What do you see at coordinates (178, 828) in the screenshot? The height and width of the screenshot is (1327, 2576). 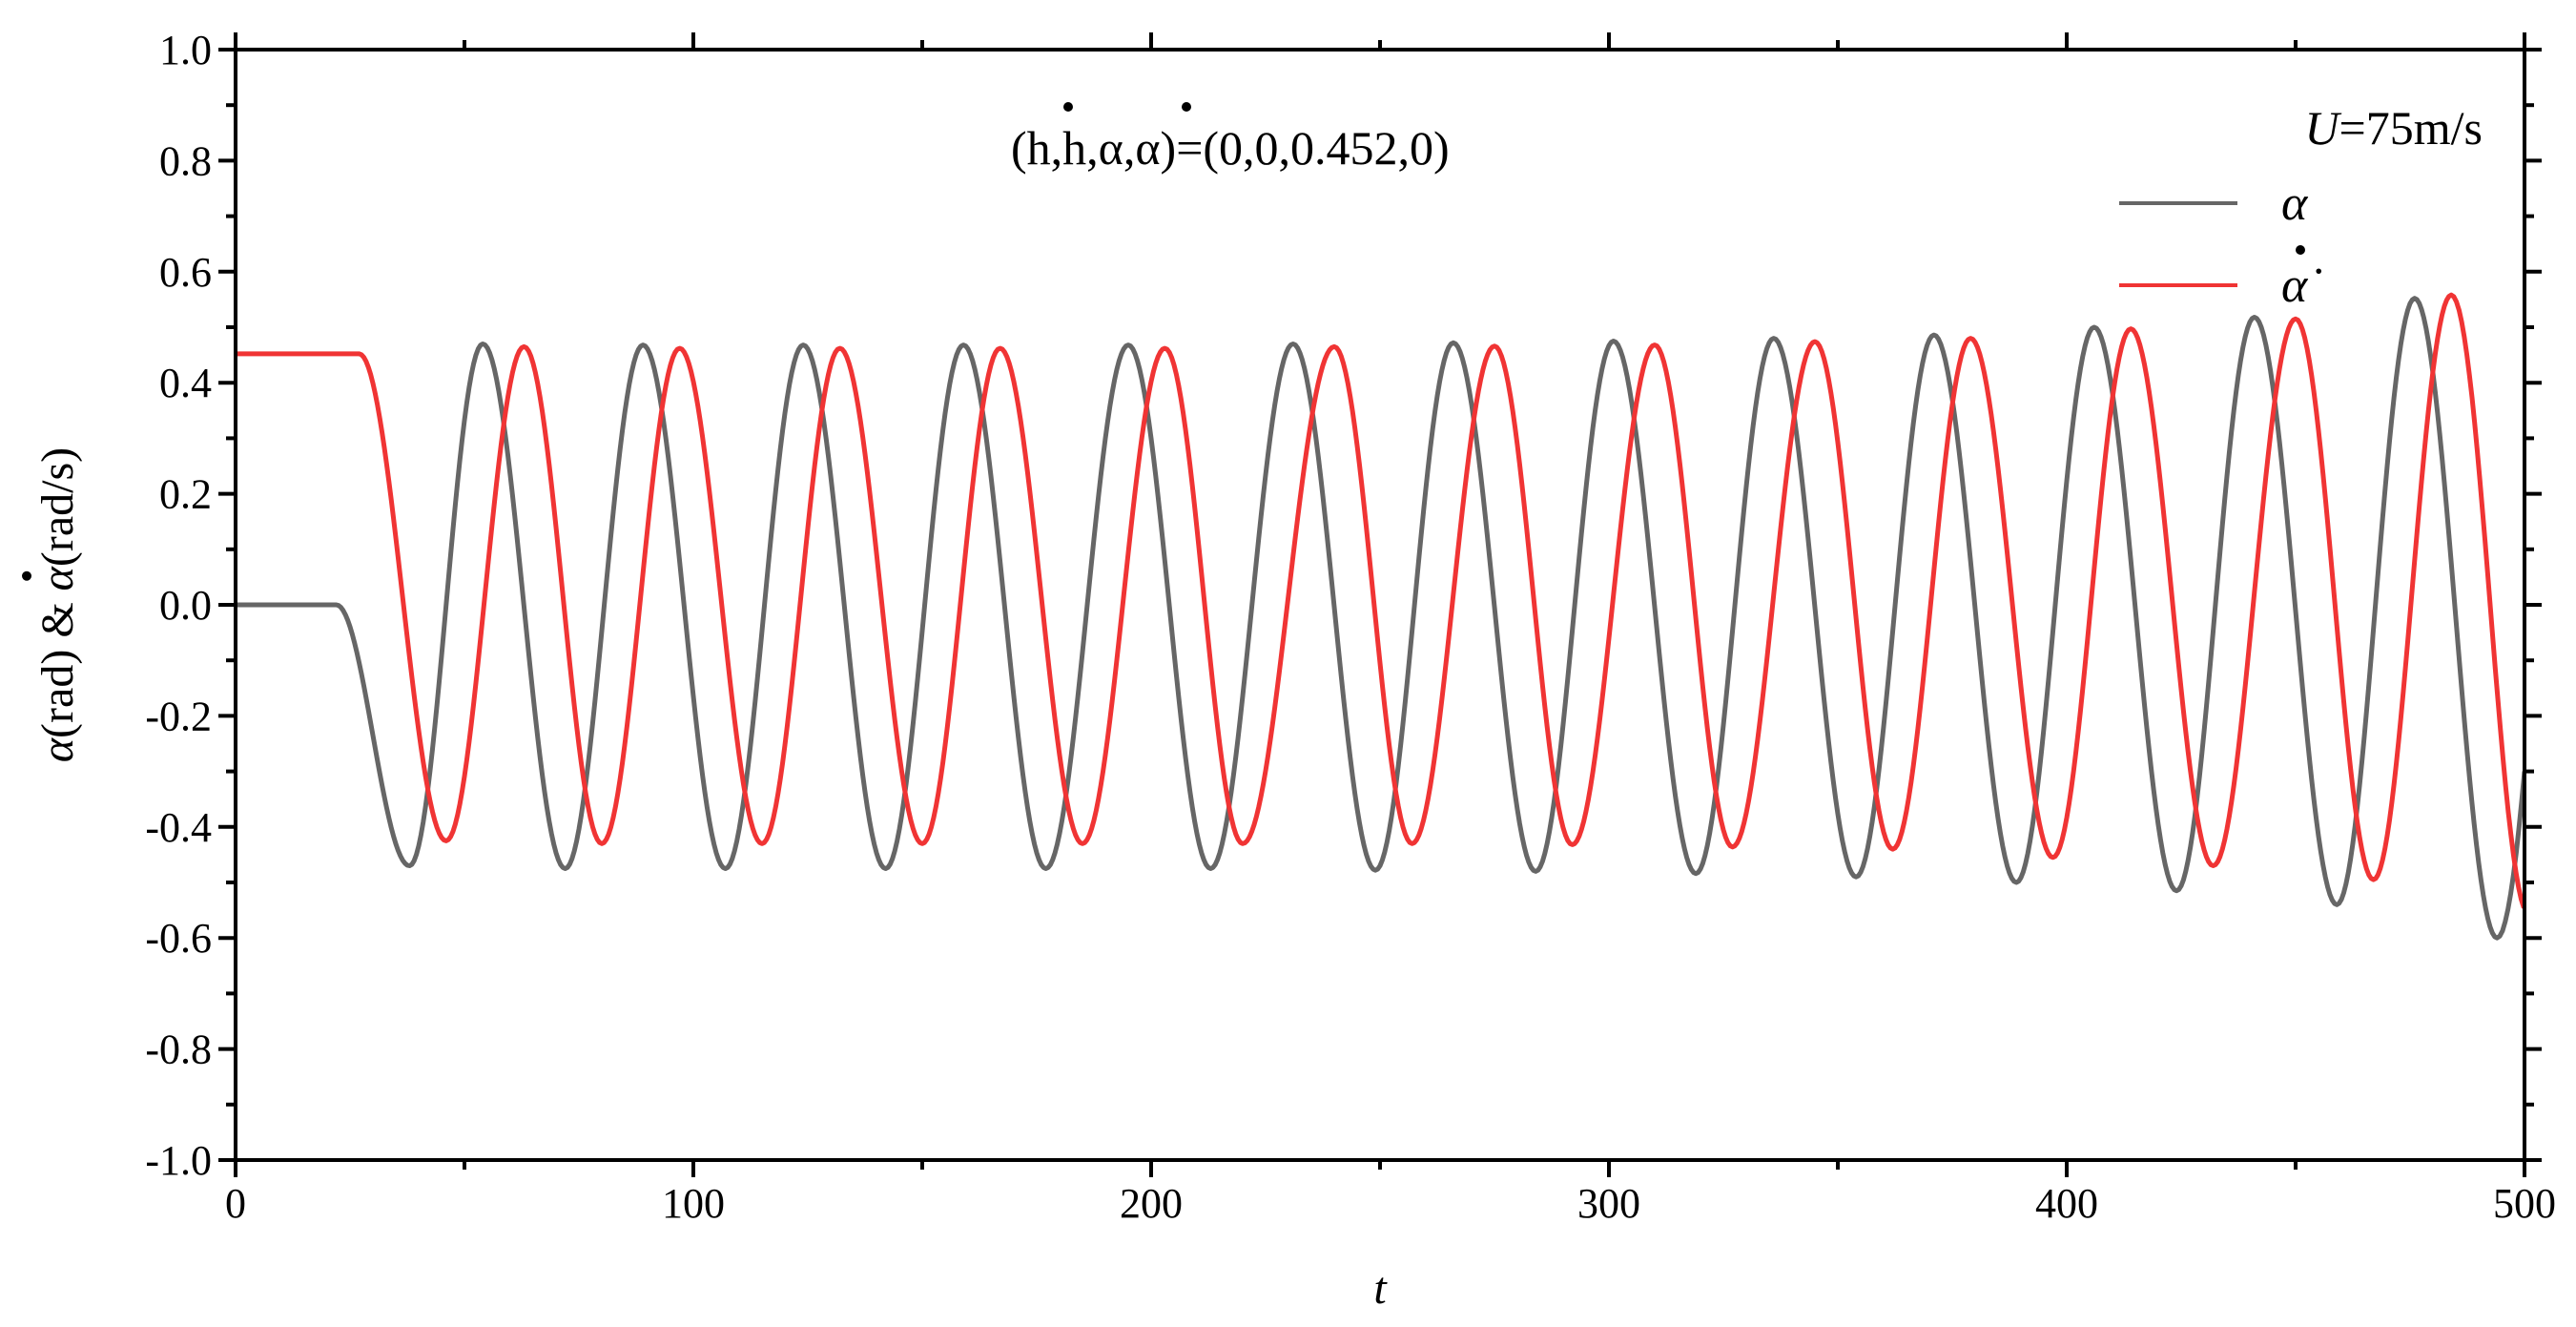 I see `y-tick-label: -0.4` at bounding box center [178, 828].